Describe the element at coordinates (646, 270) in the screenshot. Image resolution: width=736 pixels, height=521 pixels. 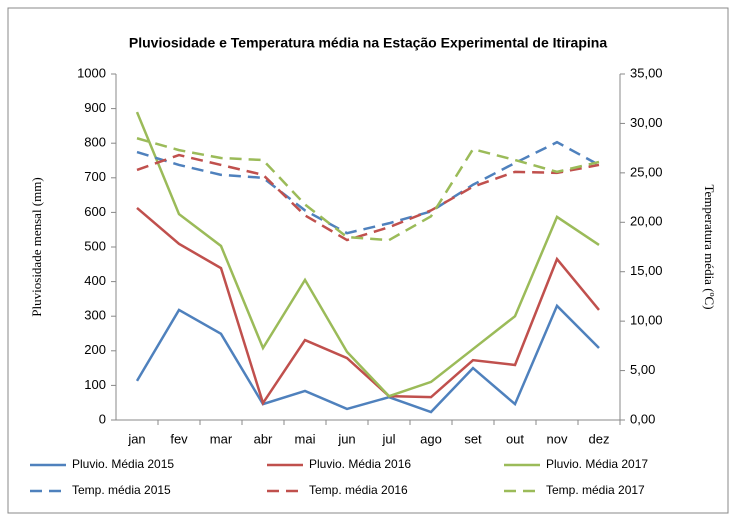
I see `y2-tick-label: 15,00` at that location.